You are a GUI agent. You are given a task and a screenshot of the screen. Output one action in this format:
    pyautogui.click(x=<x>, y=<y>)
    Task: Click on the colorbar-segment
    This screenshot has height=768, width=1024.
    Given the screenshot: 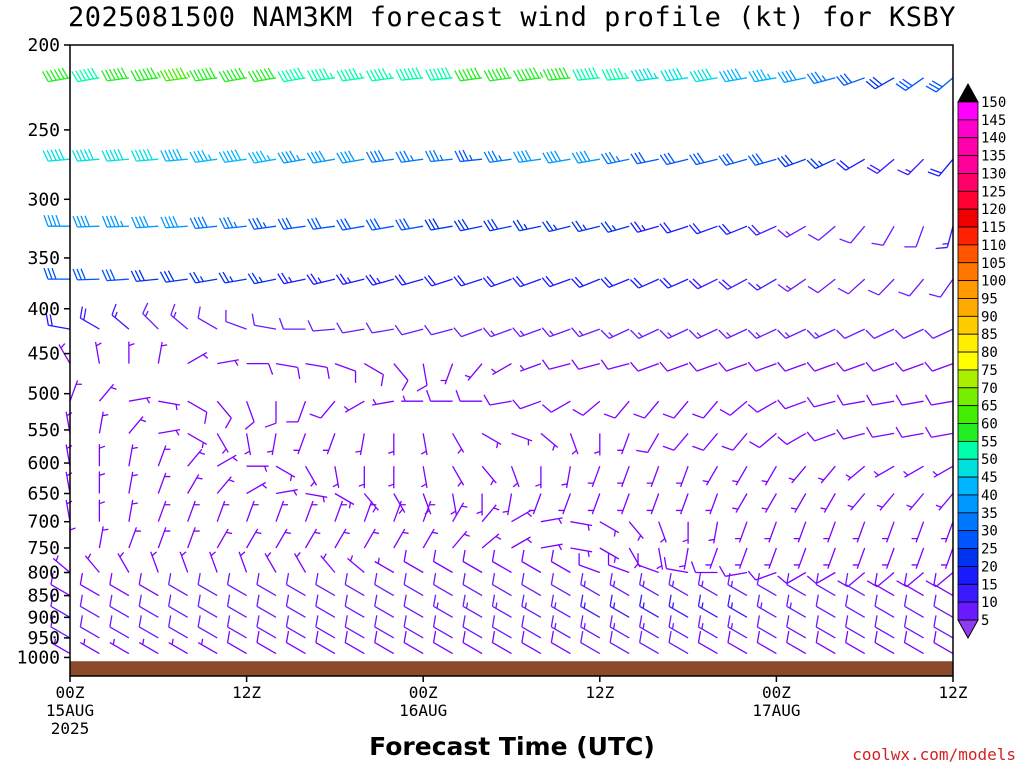 What is the action you would take?
    pyautogui.click(x=968, y=325)
    